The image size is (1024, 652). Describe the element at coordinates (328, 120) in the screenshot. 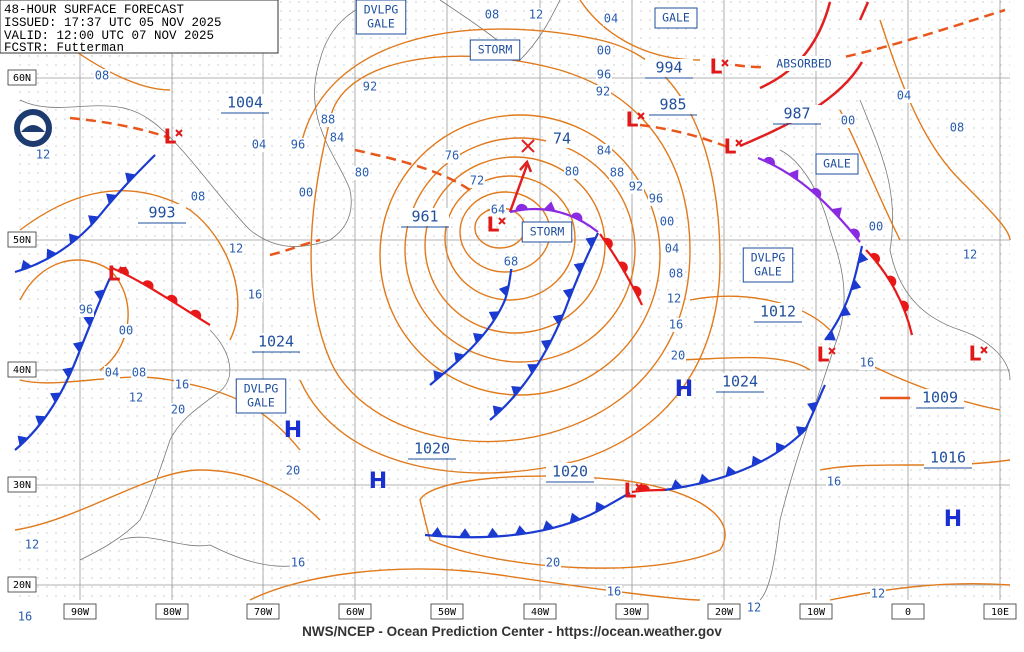

I see `isobar-label: 88` at that location.